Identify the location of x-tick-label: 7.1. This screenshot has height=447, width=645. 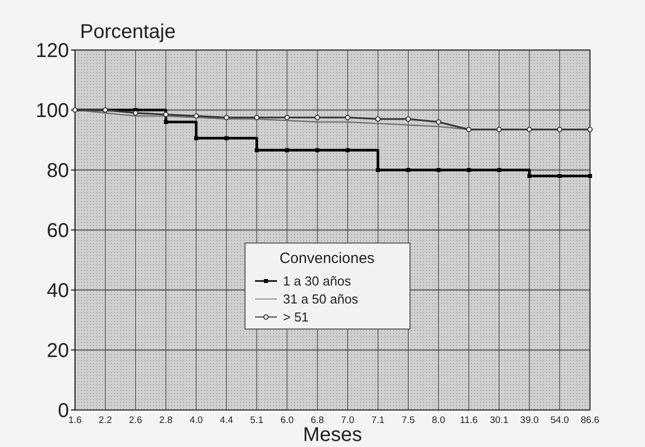
(378, 420).